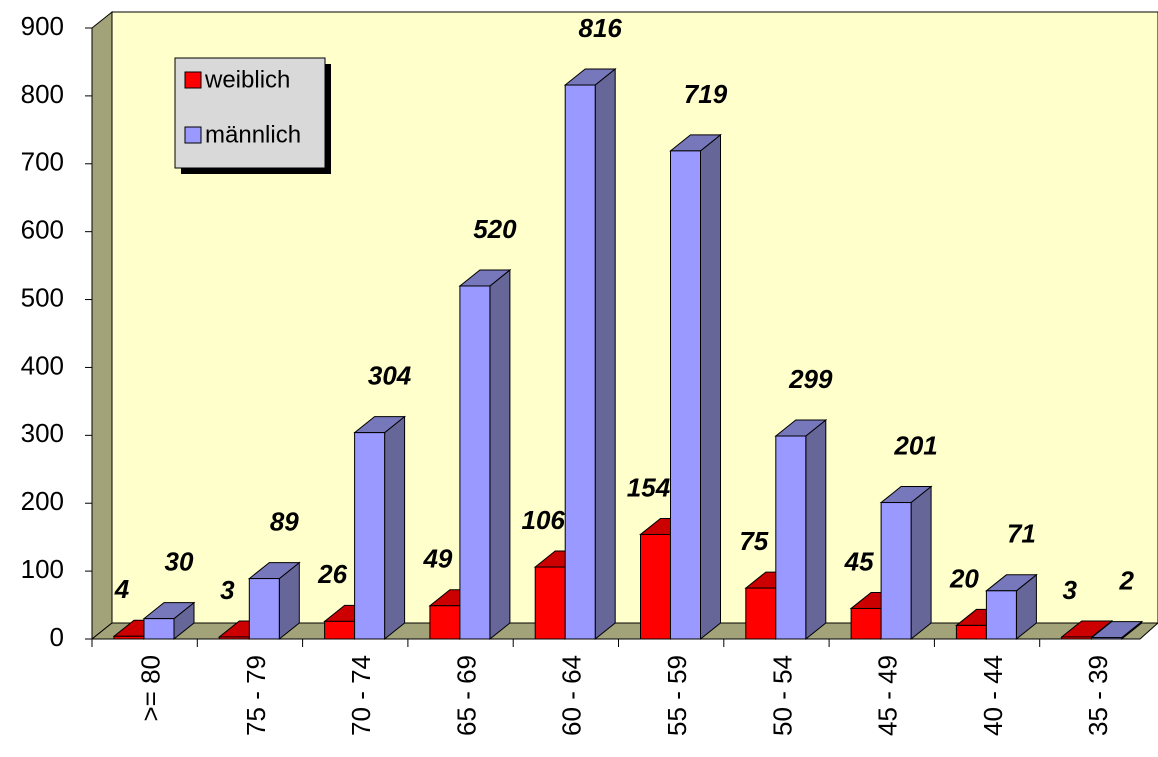 The height and width of the screenshot is (757, 1158). I want to click on x-tick-label: >= 80, so click(151, 688).